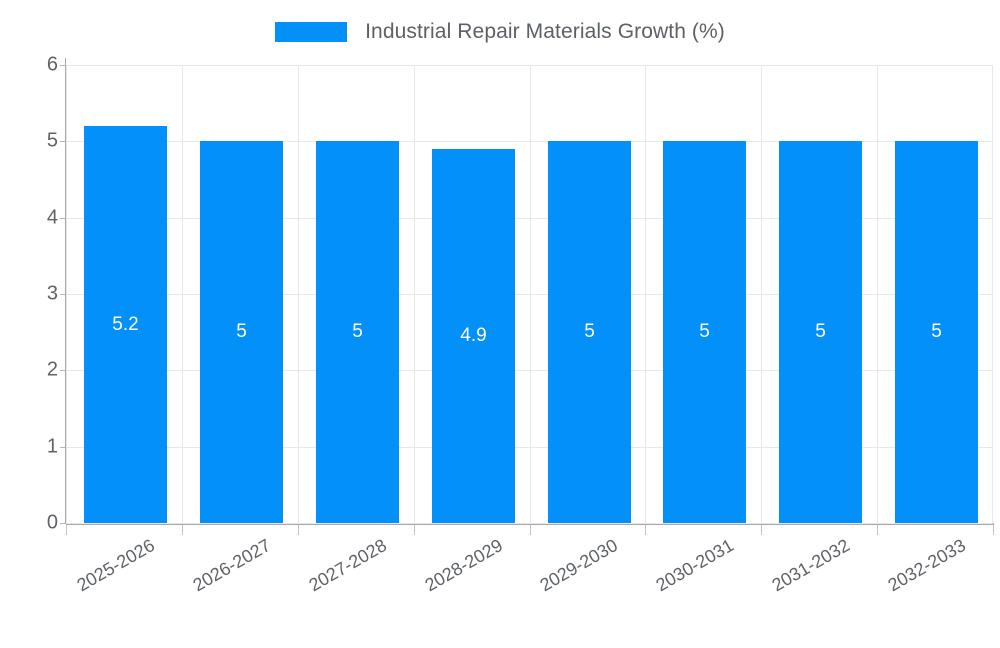  I want to click on bar-2027-2028: 5, so click(357, 332).